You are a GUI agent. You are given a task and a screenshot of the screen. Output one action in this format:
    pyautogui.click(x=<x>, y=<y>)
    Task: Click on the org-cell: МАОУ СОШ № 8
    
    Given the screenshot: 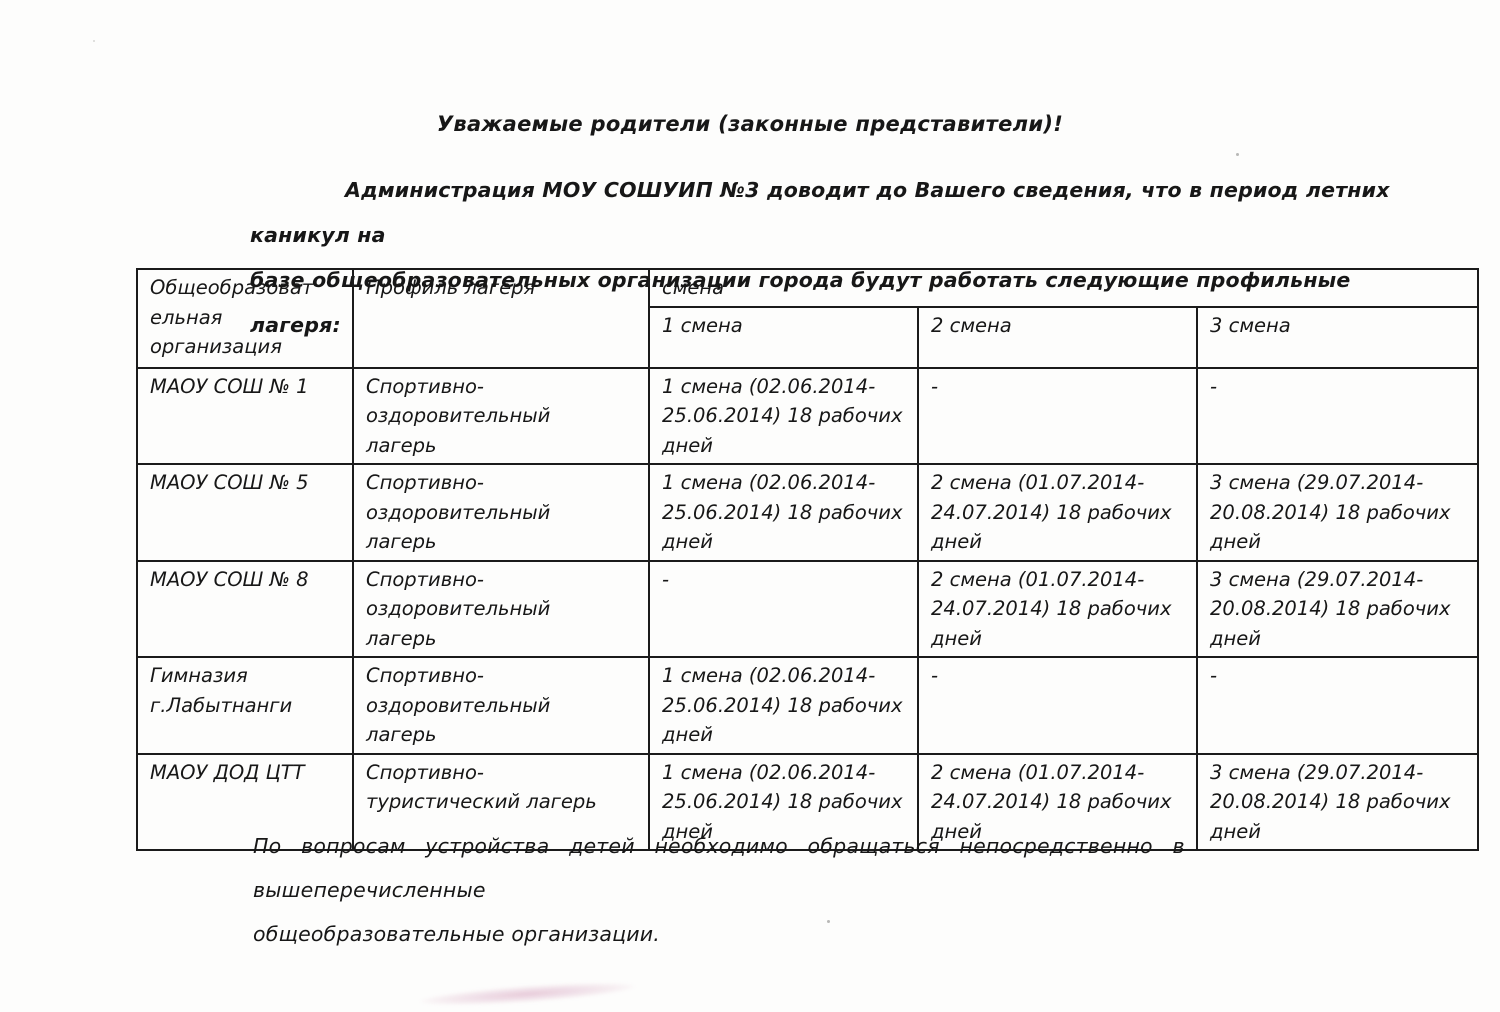 What is the action you would take?
    pyautogui.click(x=245, y=608)
    